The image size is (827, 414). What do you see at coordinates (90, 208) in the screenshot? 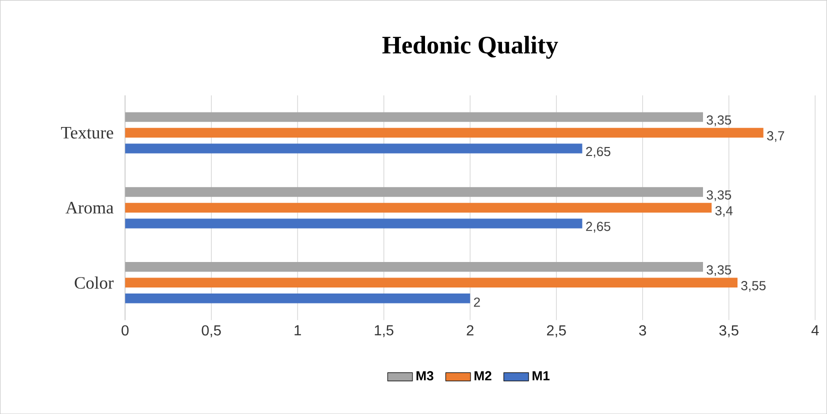
I see `y-tick-label: Aroma` at bounding box center [90, 208].